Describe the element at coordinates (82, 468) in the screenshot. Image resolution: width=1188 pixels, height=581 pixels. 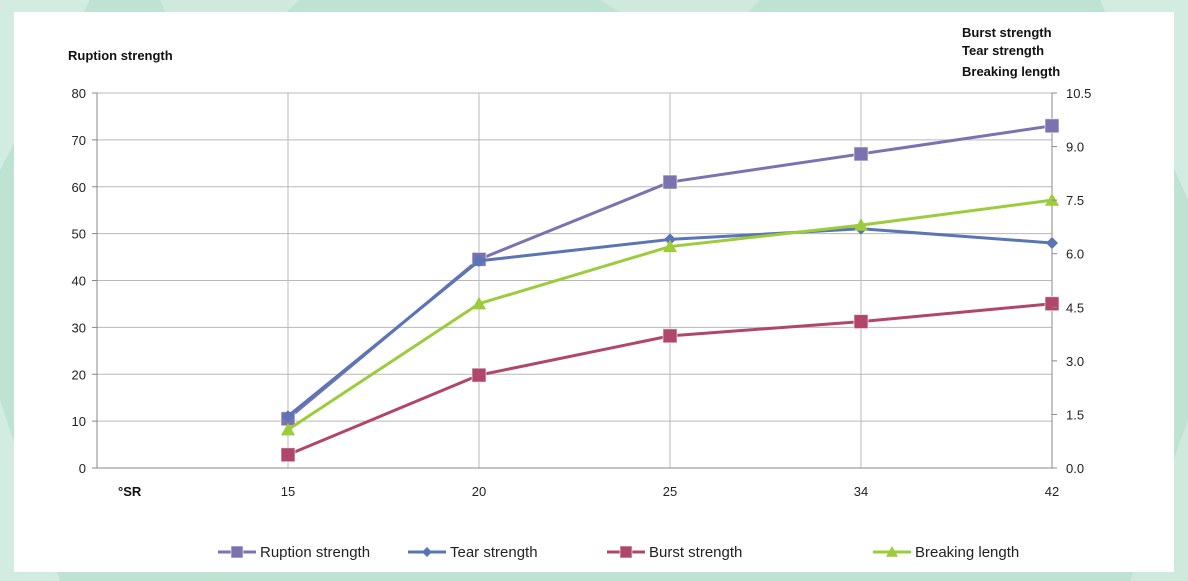
I see `left-tick-label: 0` at that location.